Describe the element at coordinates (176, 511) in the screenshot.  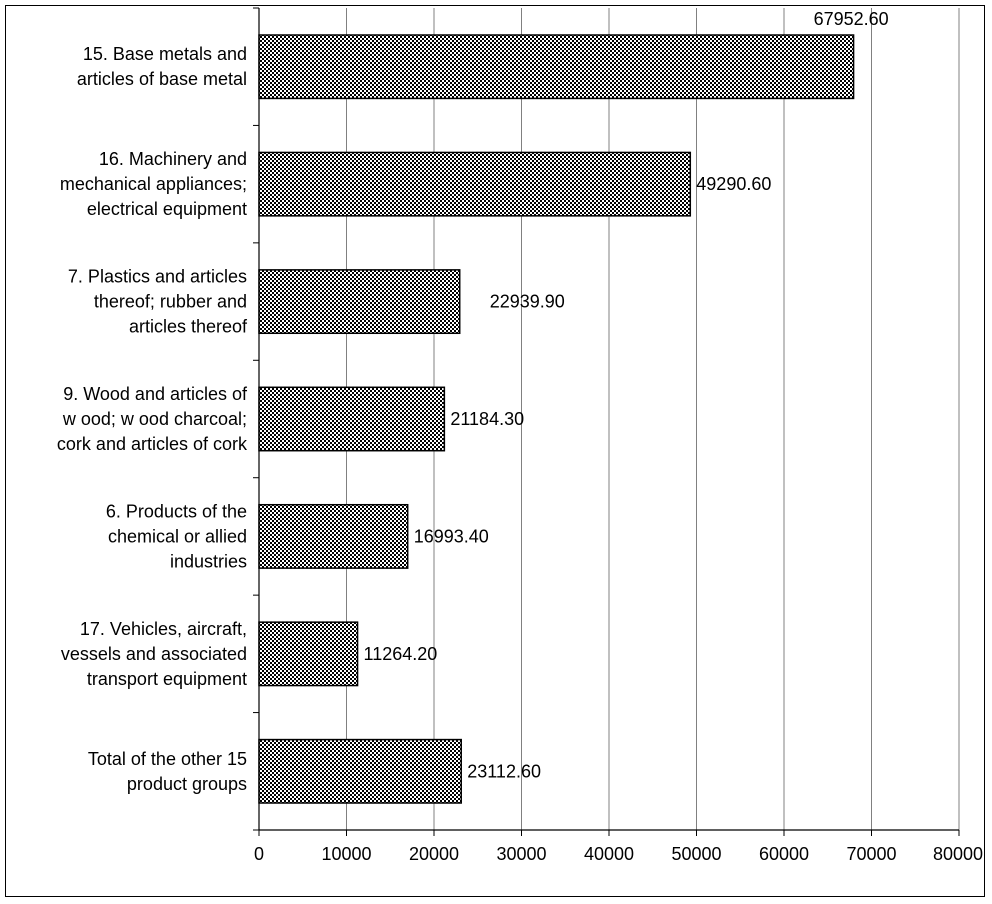
I see `category-label-line: 6. Products of the` at that location.